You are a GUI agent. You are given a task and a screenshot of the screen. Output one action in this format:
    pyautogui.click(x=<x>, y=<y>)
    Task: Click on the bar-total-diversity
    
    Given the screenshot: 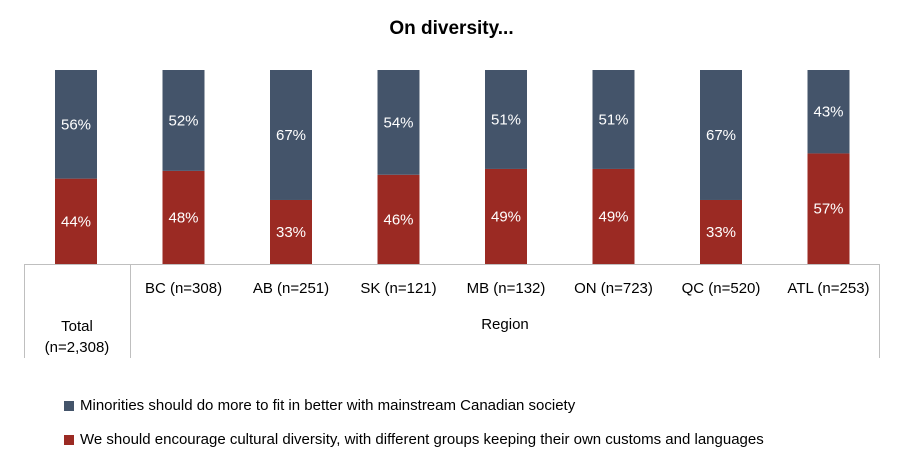 What is the action you would take?
    pyautogui.click(x=76, y=221)
    